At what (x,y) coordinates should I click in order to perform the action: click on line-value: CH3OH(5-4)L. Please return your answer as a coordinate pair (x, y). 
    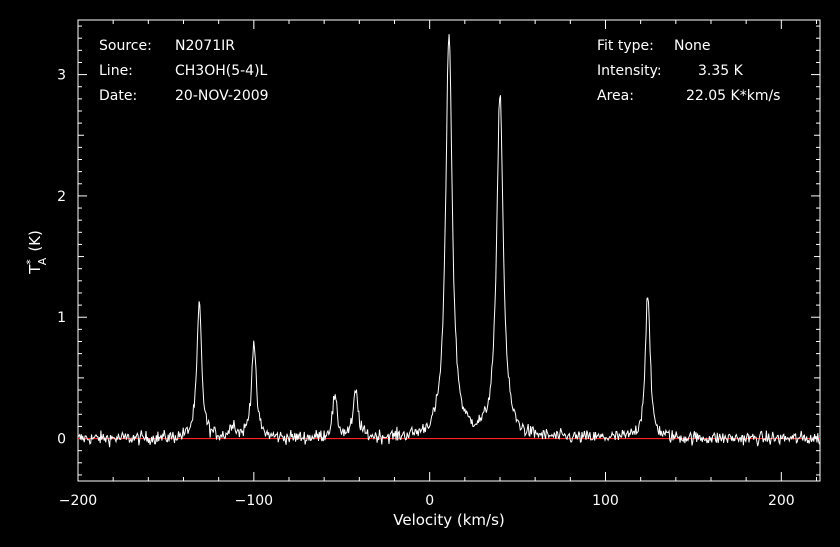
    Looking at the image, I should click on (221, 71).